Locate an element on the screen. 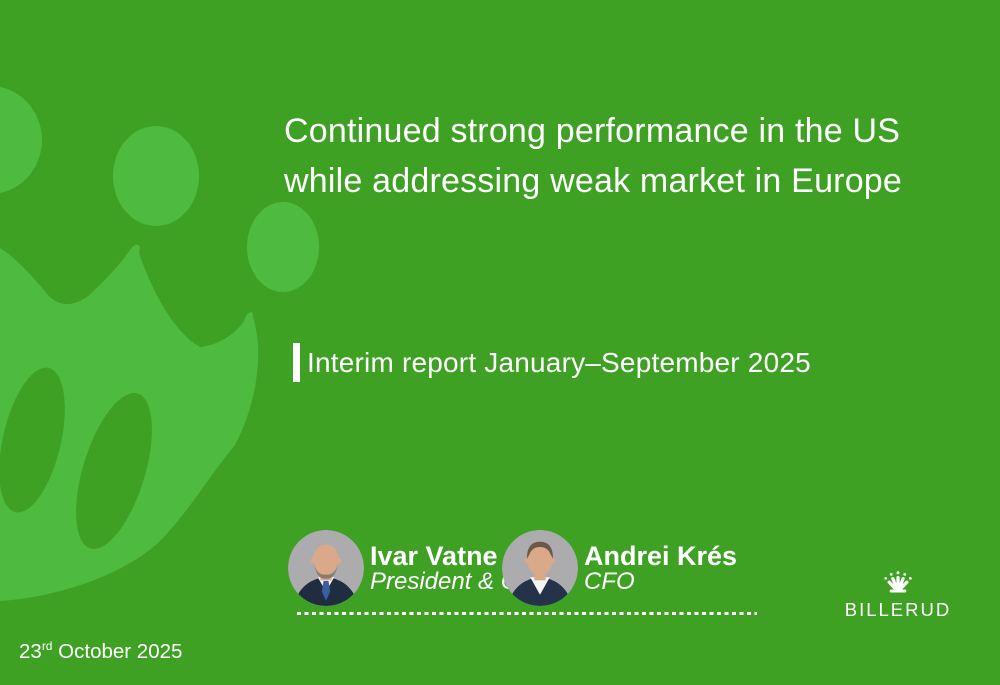 The image size is (1000, 685). title-line-1: Continued strong performance in the US is located at coordinates (592, 131).